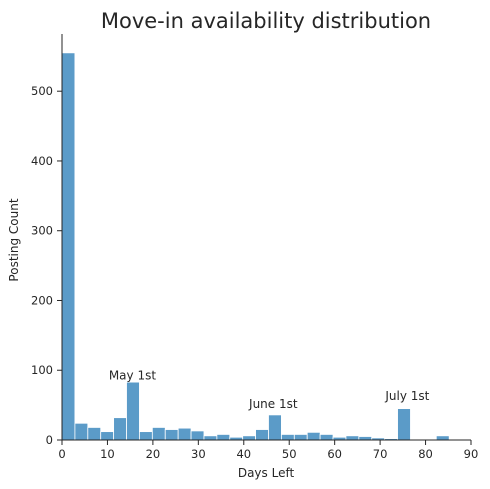 The image size is (490, 489). What do you see at coordinates (380, 454) in the screenshot?
I see `x-tick-label: 70` at bounding box center [380, 454].